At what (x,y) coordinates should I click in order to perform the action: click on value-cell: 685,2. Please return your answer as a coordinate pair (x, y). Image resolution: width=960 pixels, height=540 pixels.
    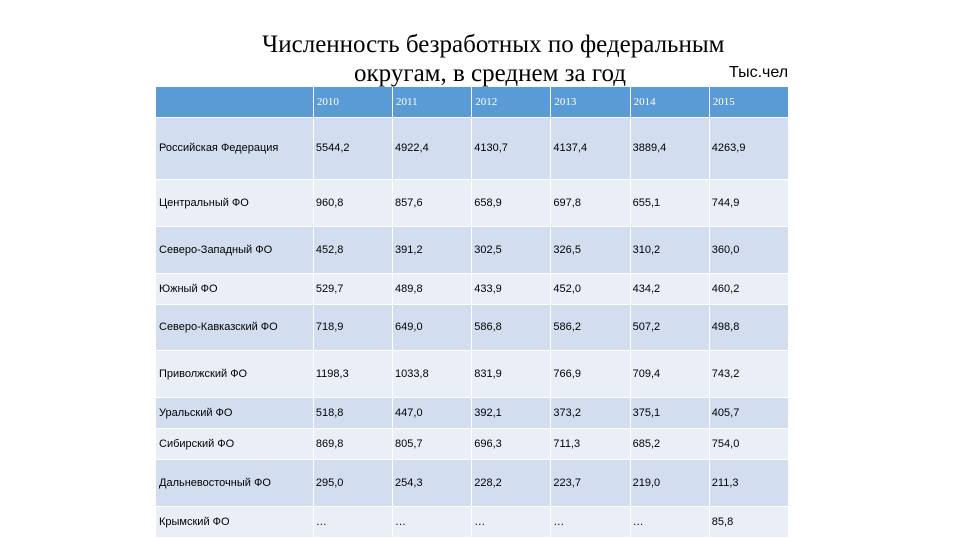
    Looking at the image, I should click on (670, 443).